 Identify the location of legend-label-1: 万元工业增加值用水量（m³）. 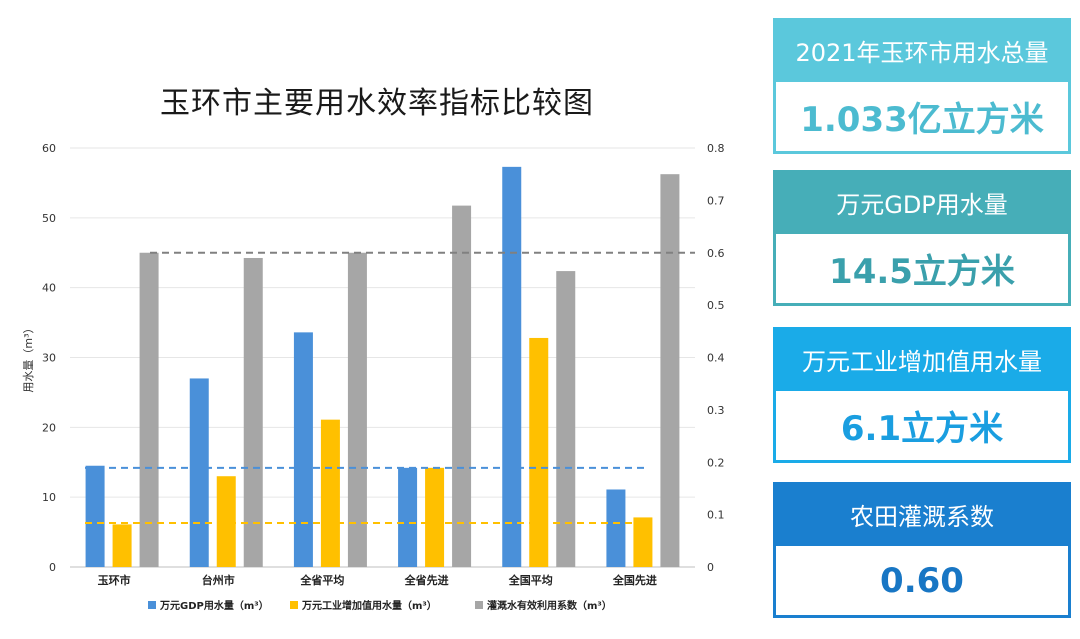
(369, 605).